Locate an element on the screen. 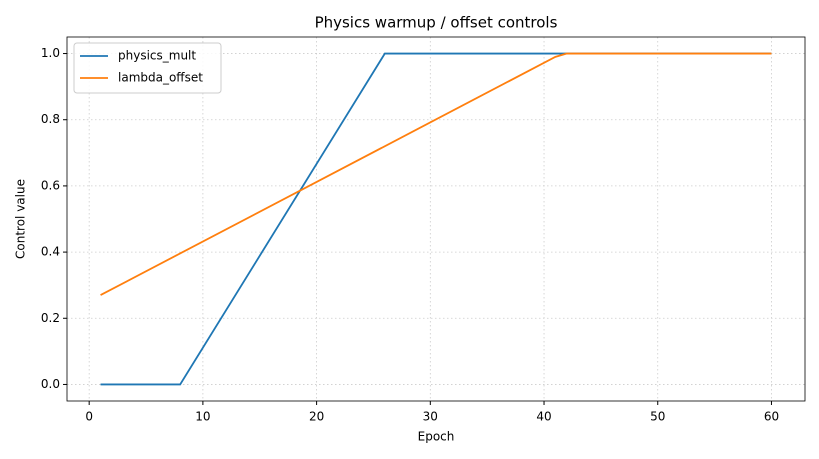 The image size is (819, 459). y-tick-label: 1.0 is located at coordinates (50, 53).